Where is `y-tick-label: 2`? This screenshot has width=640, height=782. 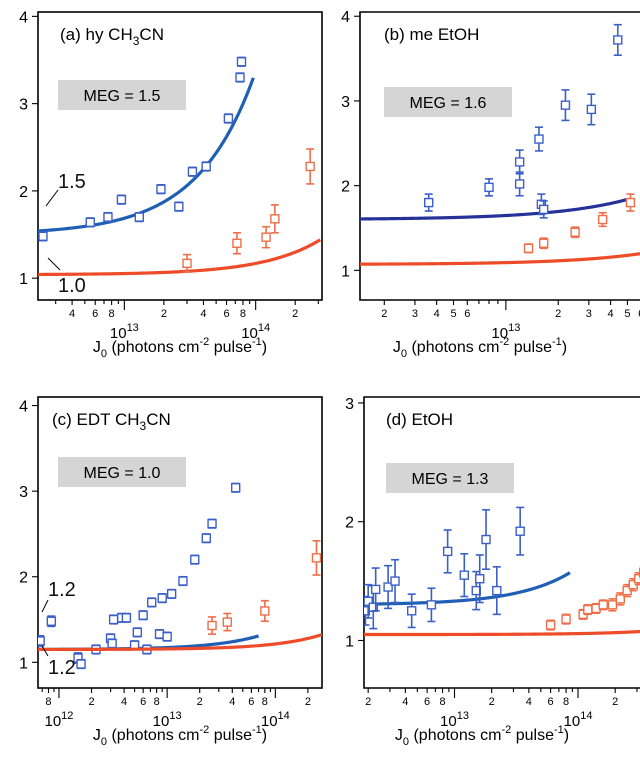 y-tick-label: 2 is located at coordinates (23, 192).